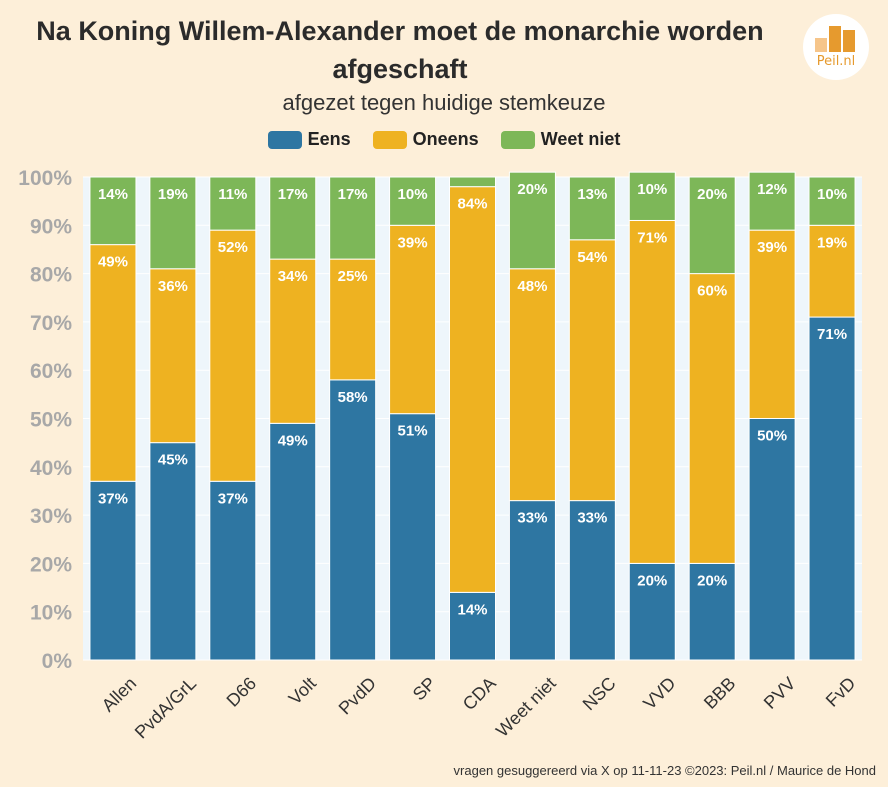 The image size is (888, 787). I want to click on bar-data-label: 36%, so click(173, 286).